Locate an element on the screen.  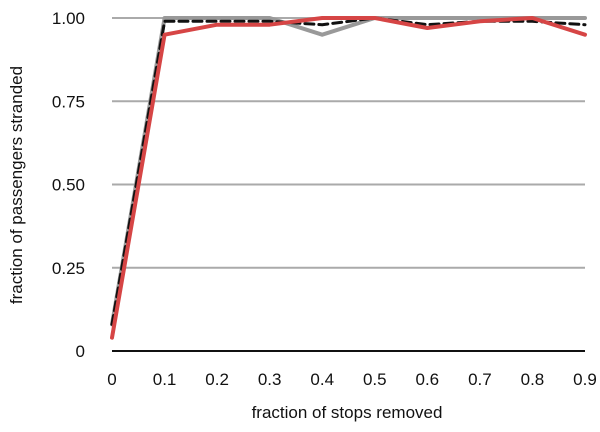
x-axis-title: fraction of stops removed is located at coordinates (347, 412).